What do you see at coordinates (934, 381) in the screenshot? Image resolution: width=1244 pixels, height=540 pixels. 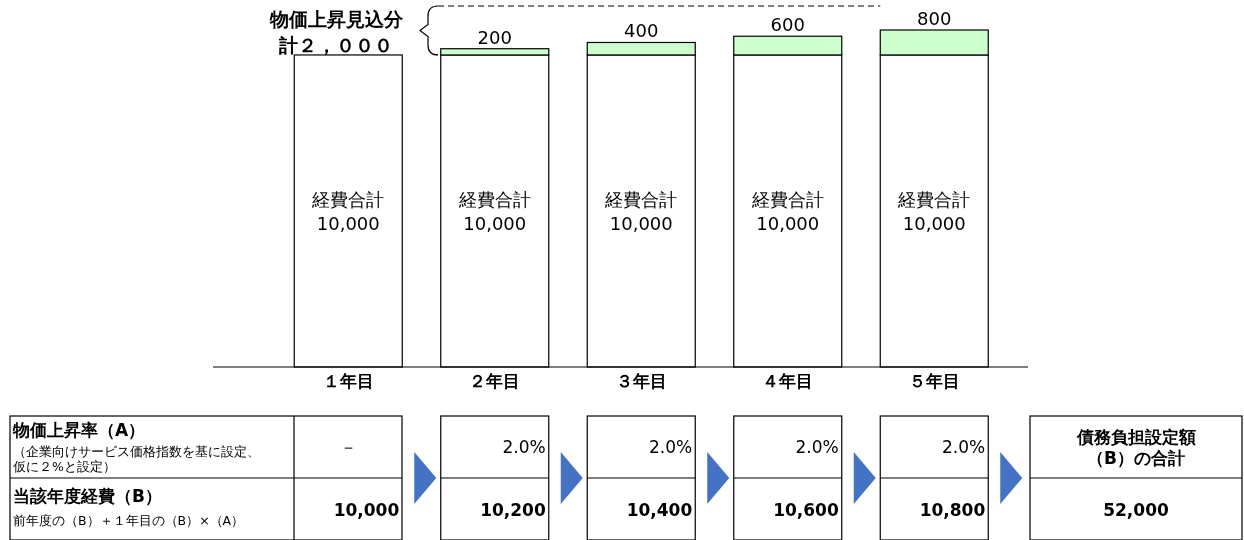 I see `x-tick-label: ５年目` at bounding box center [934, 381].